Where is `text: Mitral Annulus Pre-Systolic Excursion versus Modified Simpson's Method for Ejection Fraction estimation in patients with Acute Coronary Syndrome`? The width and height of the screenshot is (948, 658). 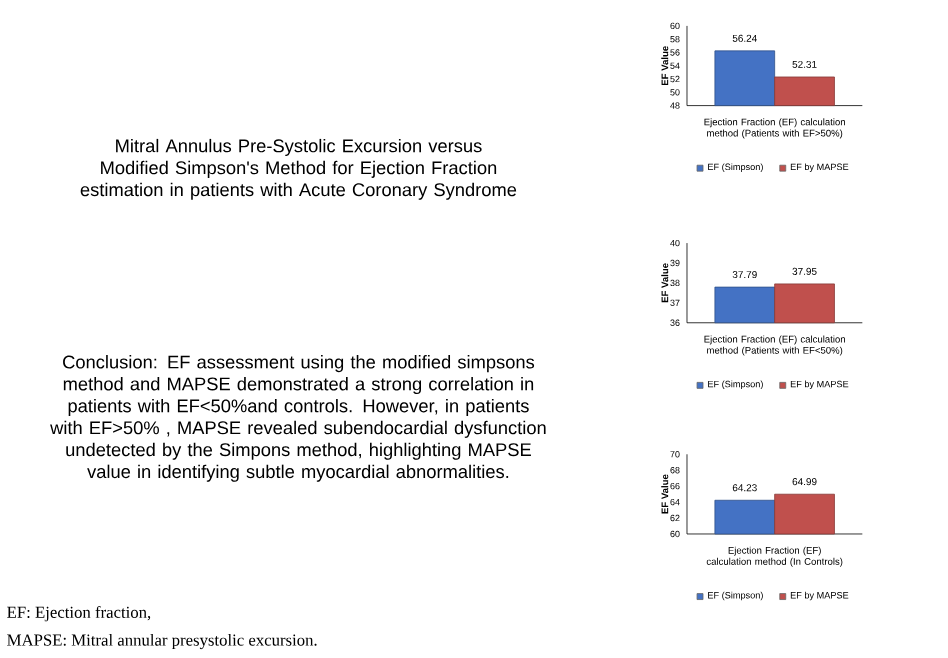
text: Mitral Annulus Pre-Systolic Excursion versus Modified Simpson's Method for Ejection Fraction estimation in patients with Acute Coronary Syndrome is located at coordinates (298, 170).